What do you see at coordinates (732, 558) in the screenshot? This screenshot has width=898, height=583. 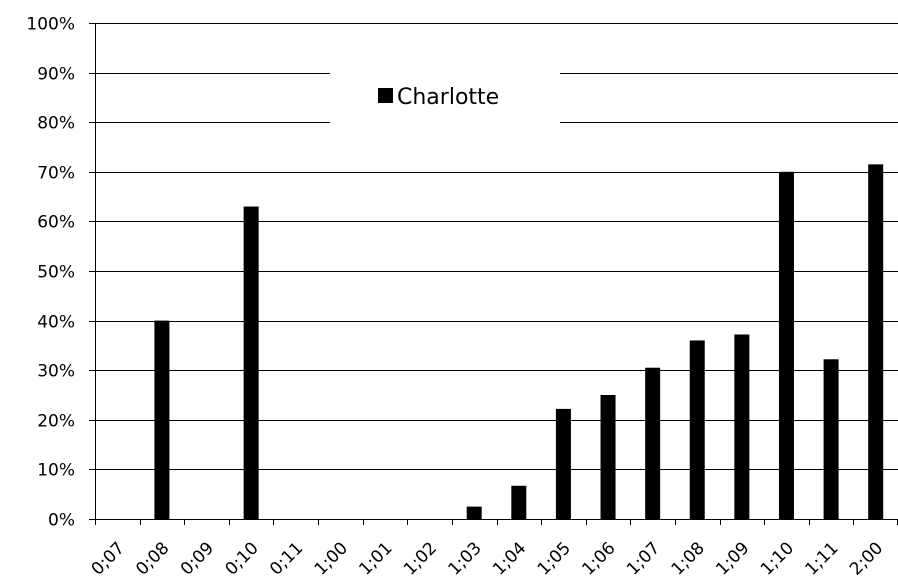 I see `x-tick-label: 1;09` at bounding box center [732, 558].